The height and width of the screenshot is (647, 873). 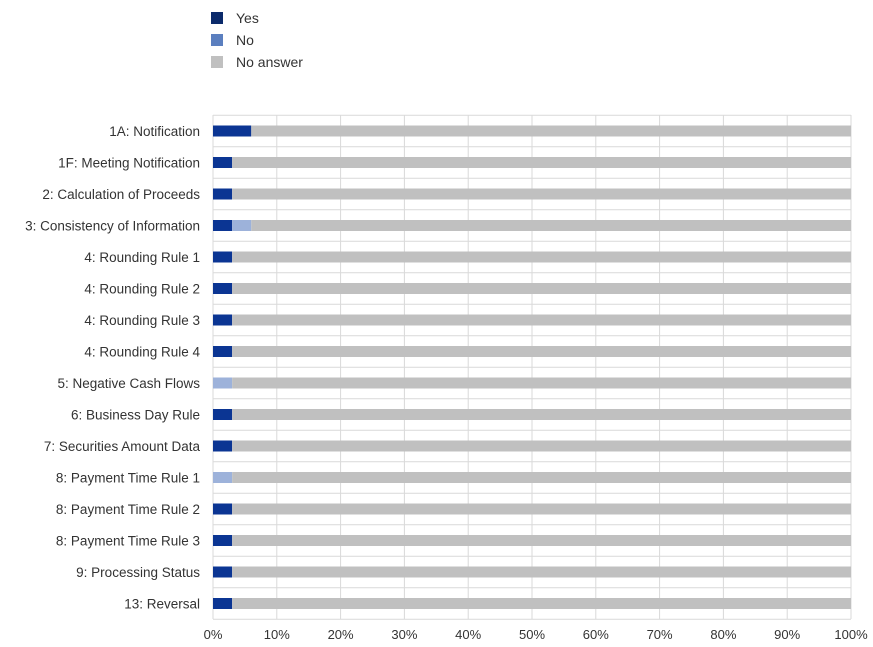 What do you see at coordinates (532, 634) in the screenshot?
I see `x-tick-label: 50%` at bounding box center [532, 634].